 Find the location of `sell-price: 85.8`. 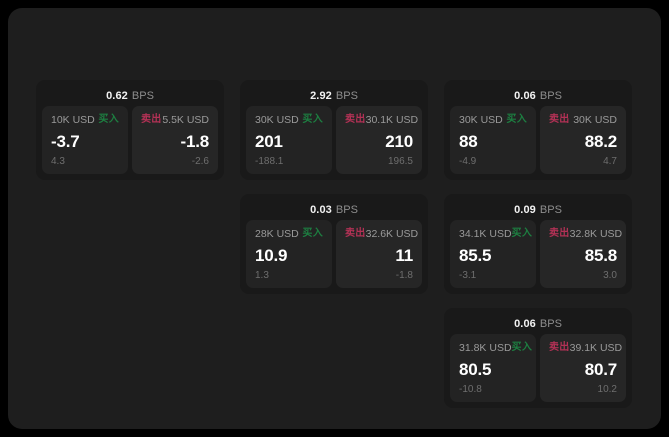

sell-price: 85.8 is located at coordinates (600, 255).